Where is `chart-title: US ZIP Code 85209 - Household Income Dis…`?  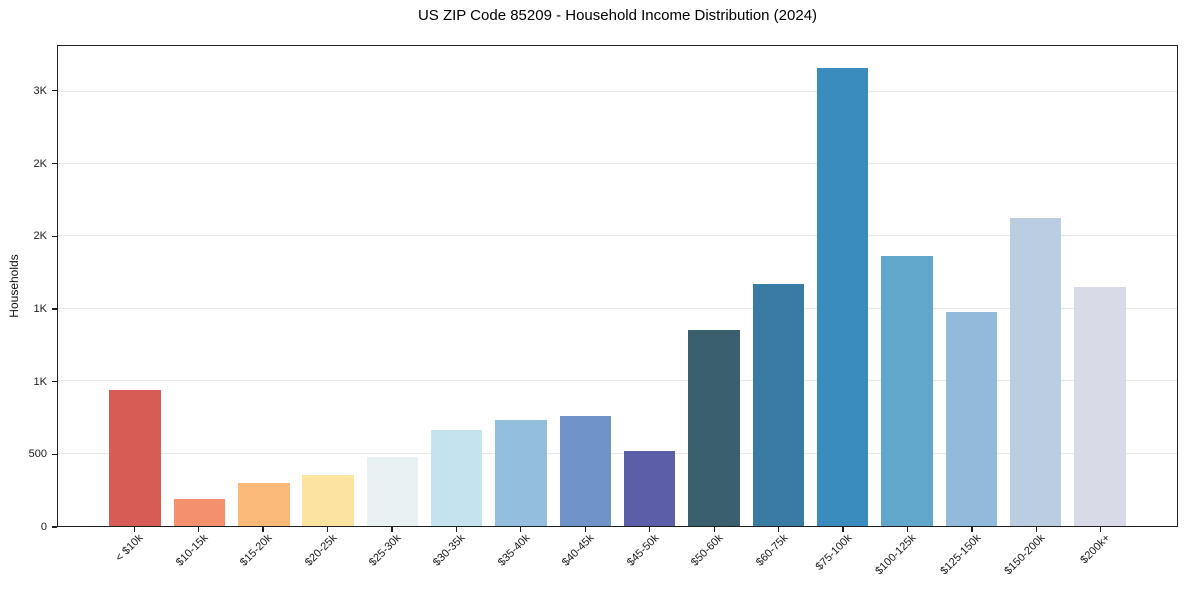 chart-title: US ZIP Code 85209 - Household Income Dis… is located at coordinates (617, 15).